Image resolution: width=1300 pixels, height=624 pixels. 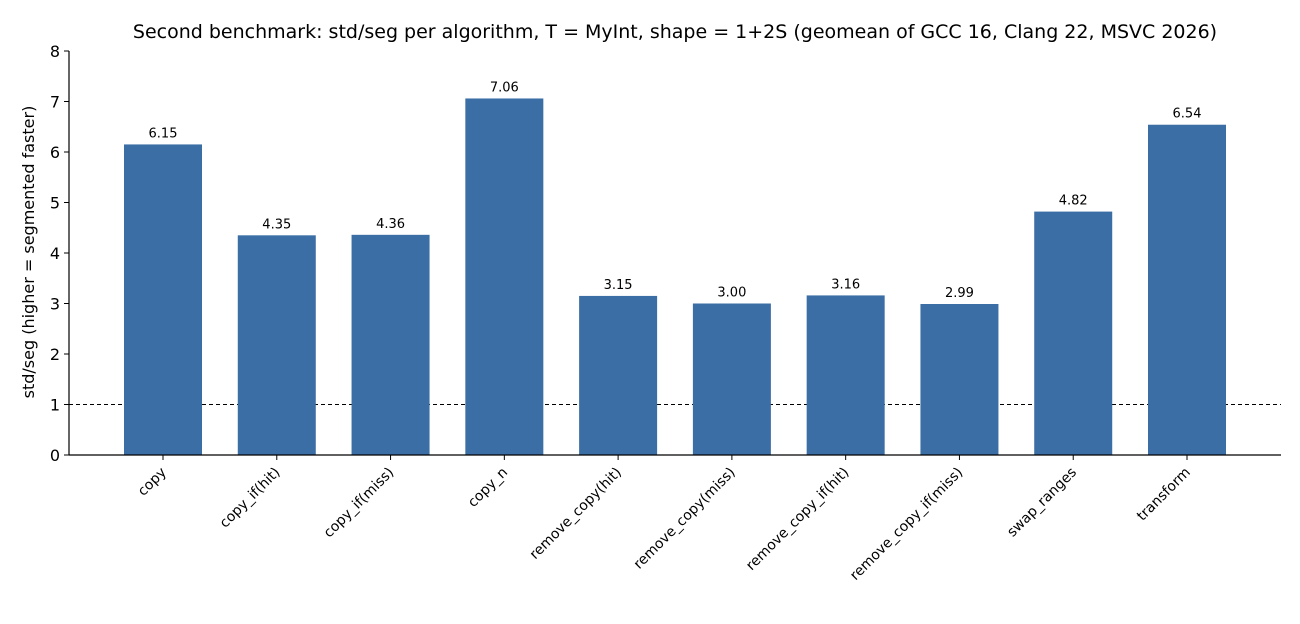 I want to click on x-tick-label-remove_copy_if(miss): remove_copy_if(miss), so click(x=906, y=524).